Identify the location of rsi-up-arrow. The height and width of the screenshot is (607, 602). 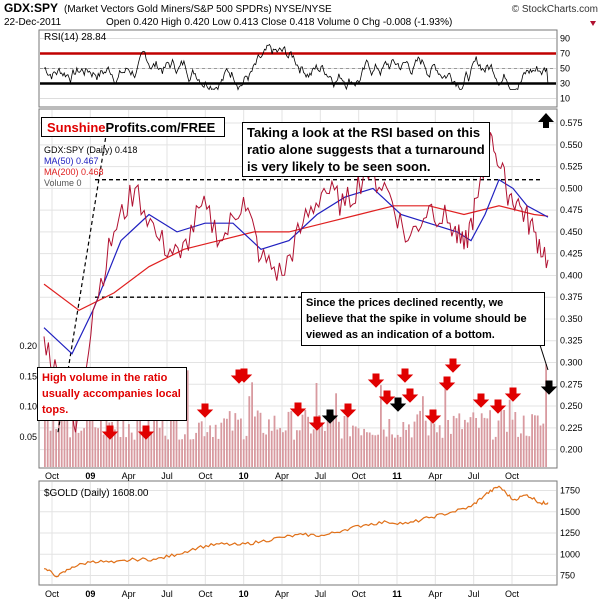
(546, 120).